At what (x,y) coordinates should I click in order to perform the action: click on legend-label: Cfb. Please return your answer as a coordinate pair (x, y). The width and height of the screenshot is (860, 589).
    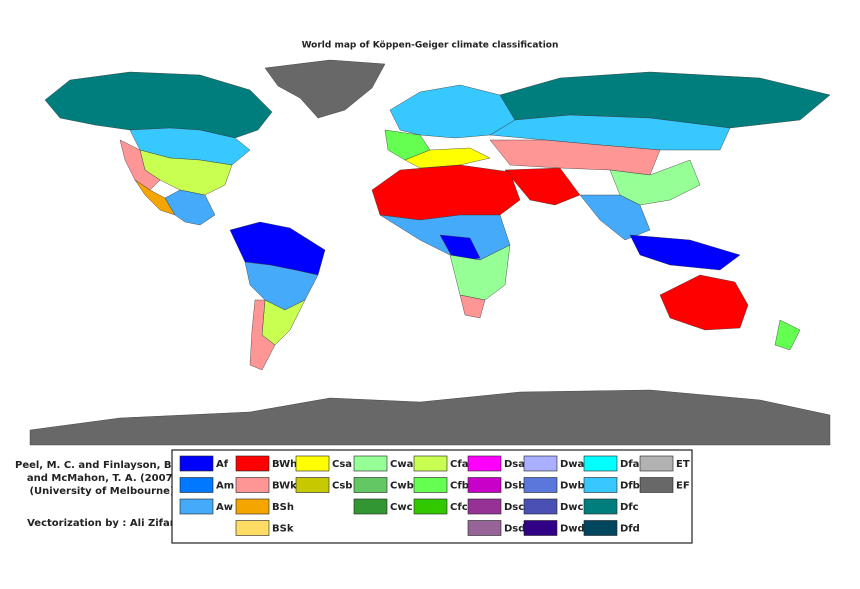
    Looking at the image, I should click on (459, 486).